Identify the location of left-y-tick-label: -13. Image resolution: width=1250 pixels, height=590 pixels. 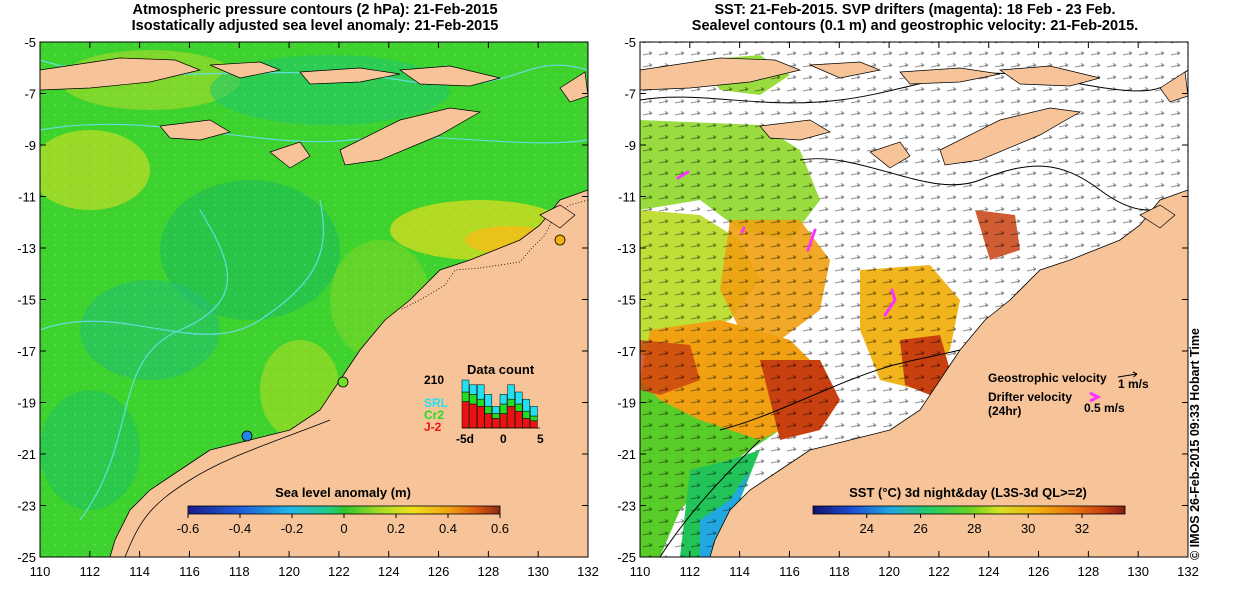
(26, 248).